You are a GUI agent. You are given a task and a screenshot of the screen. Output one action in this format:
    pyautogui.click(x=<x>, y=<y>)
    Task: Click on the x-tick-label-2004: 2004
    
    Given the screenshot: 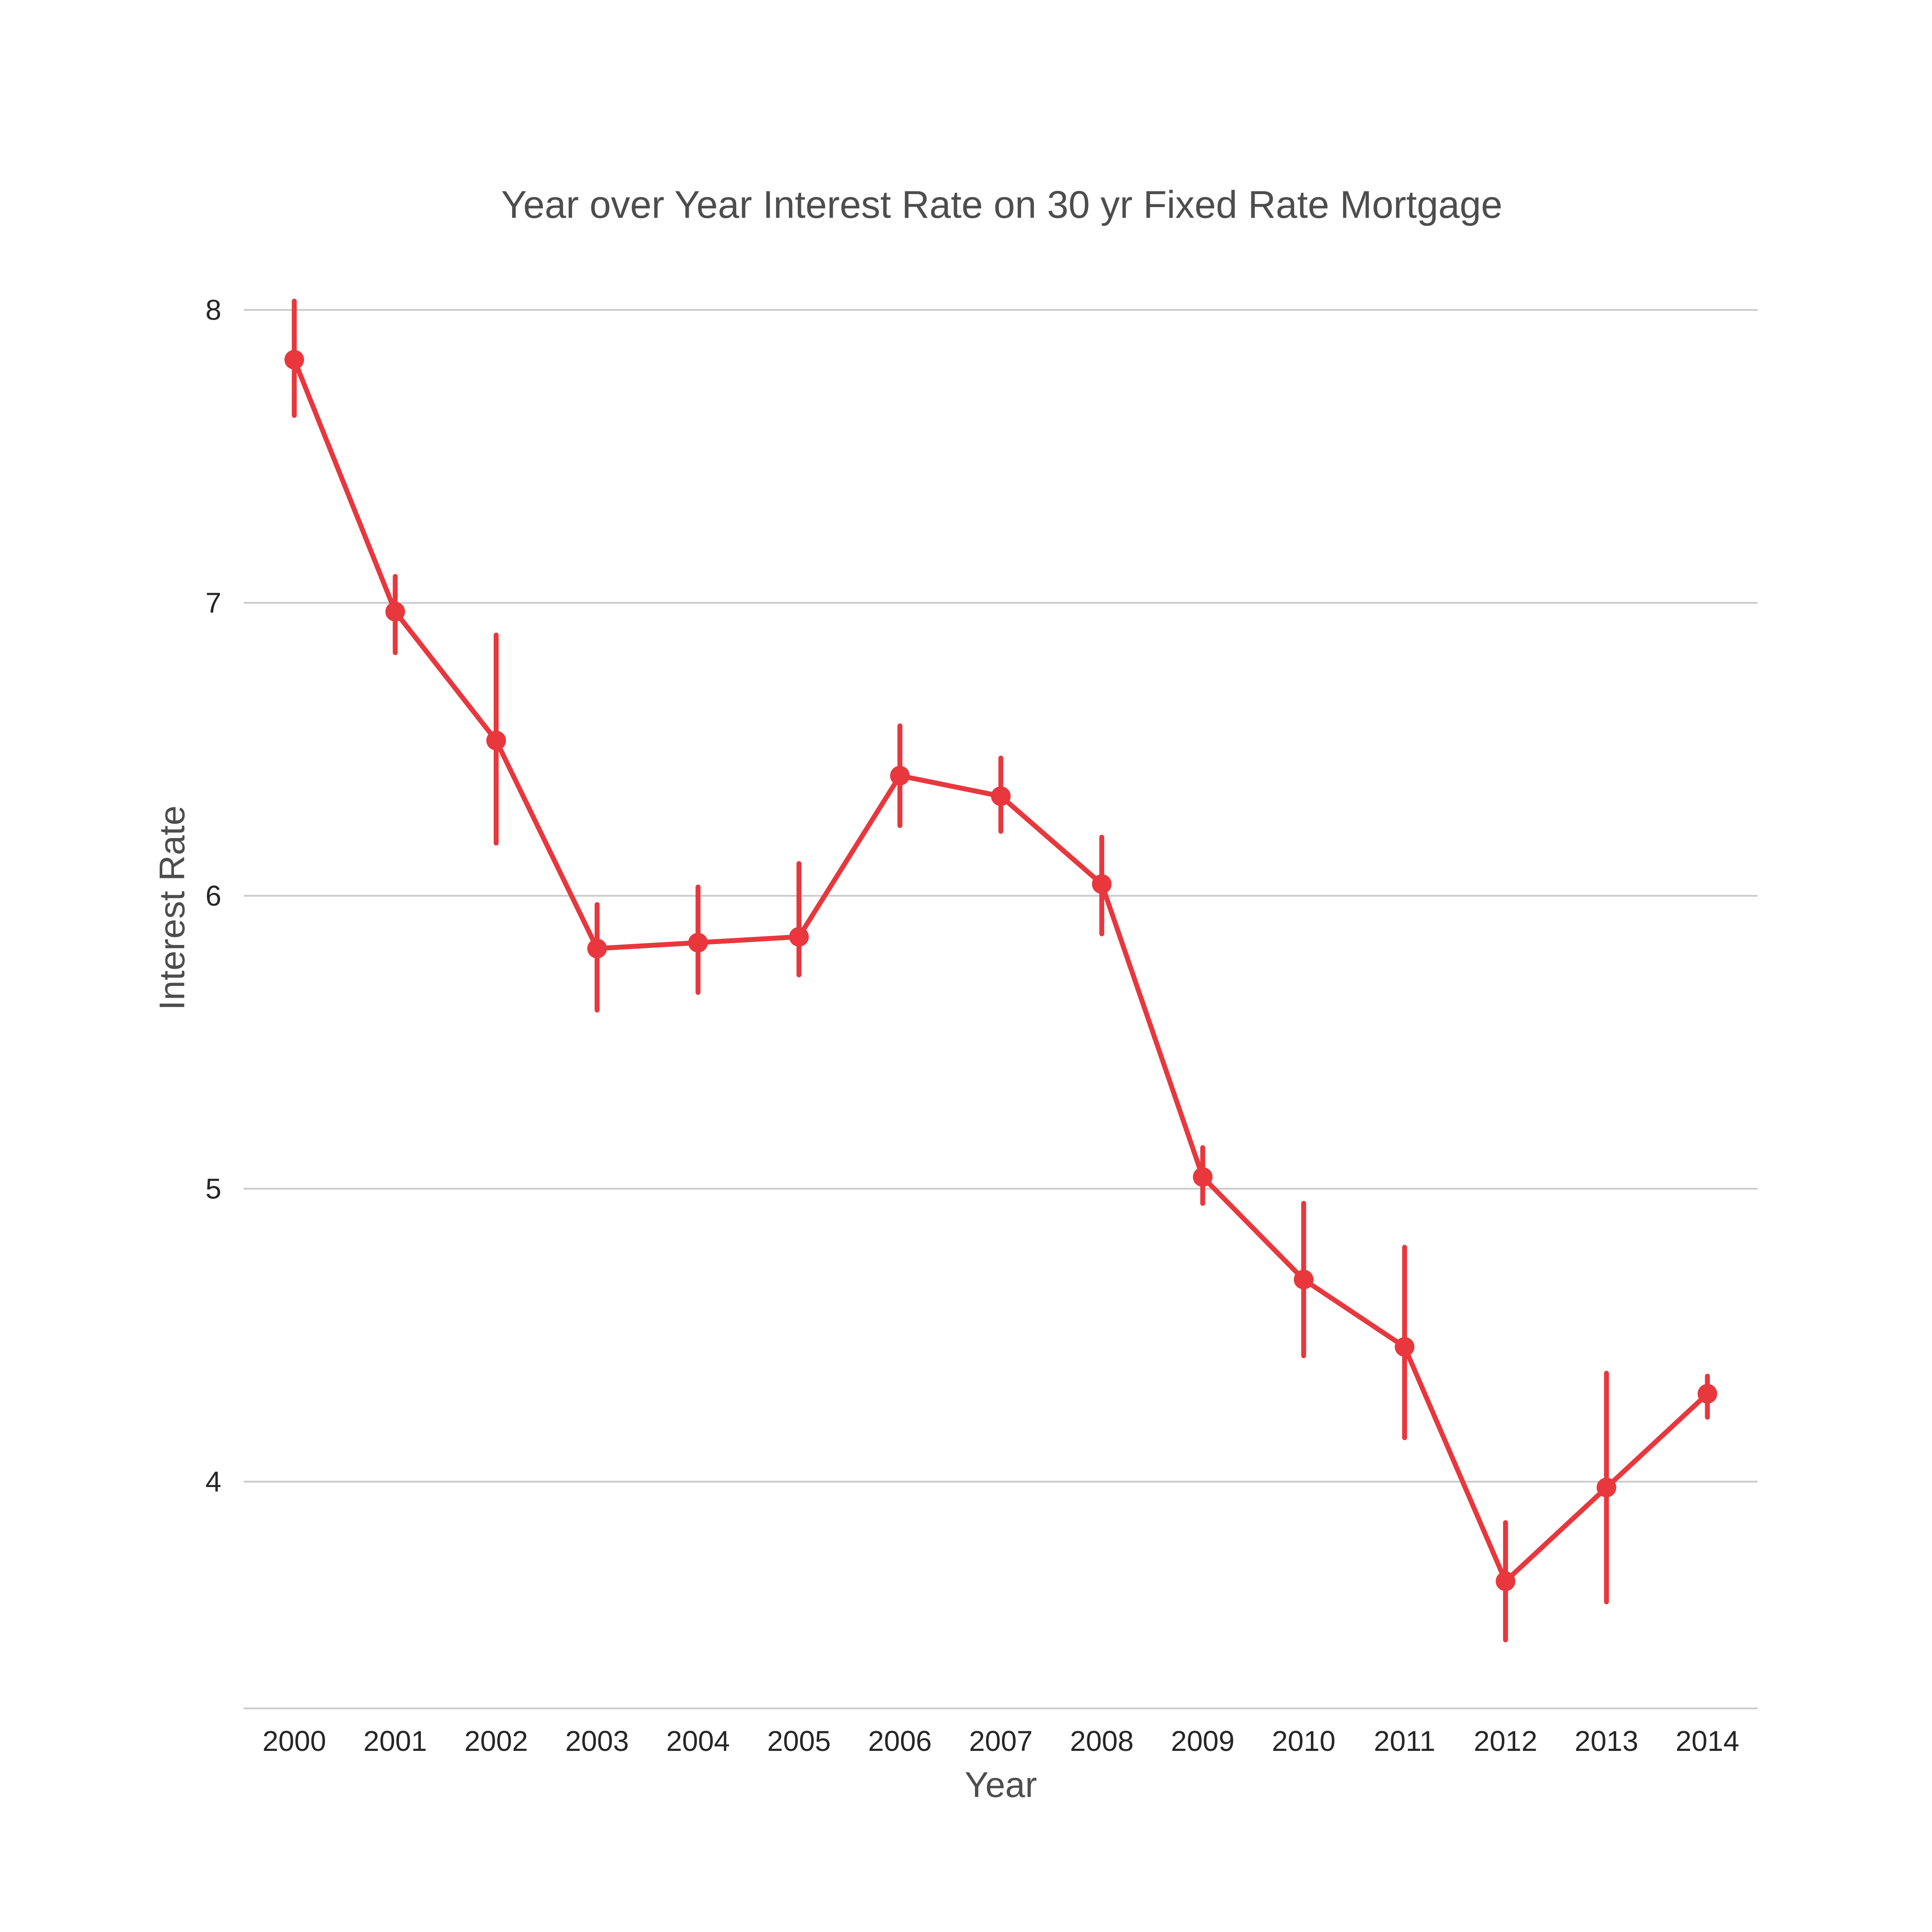 What is the action you would take?
    pyautogui.click(x=698, y=1741)
    